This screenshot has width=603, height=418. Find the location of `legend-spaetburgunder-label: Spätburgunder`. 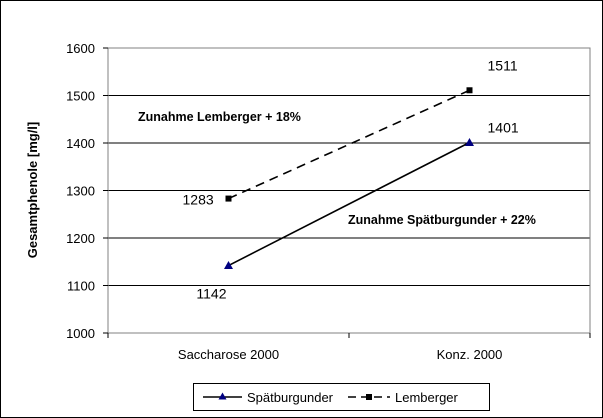

legend-spaetburgunder-label: Spätburgunder is located at coordinates (290, 397).